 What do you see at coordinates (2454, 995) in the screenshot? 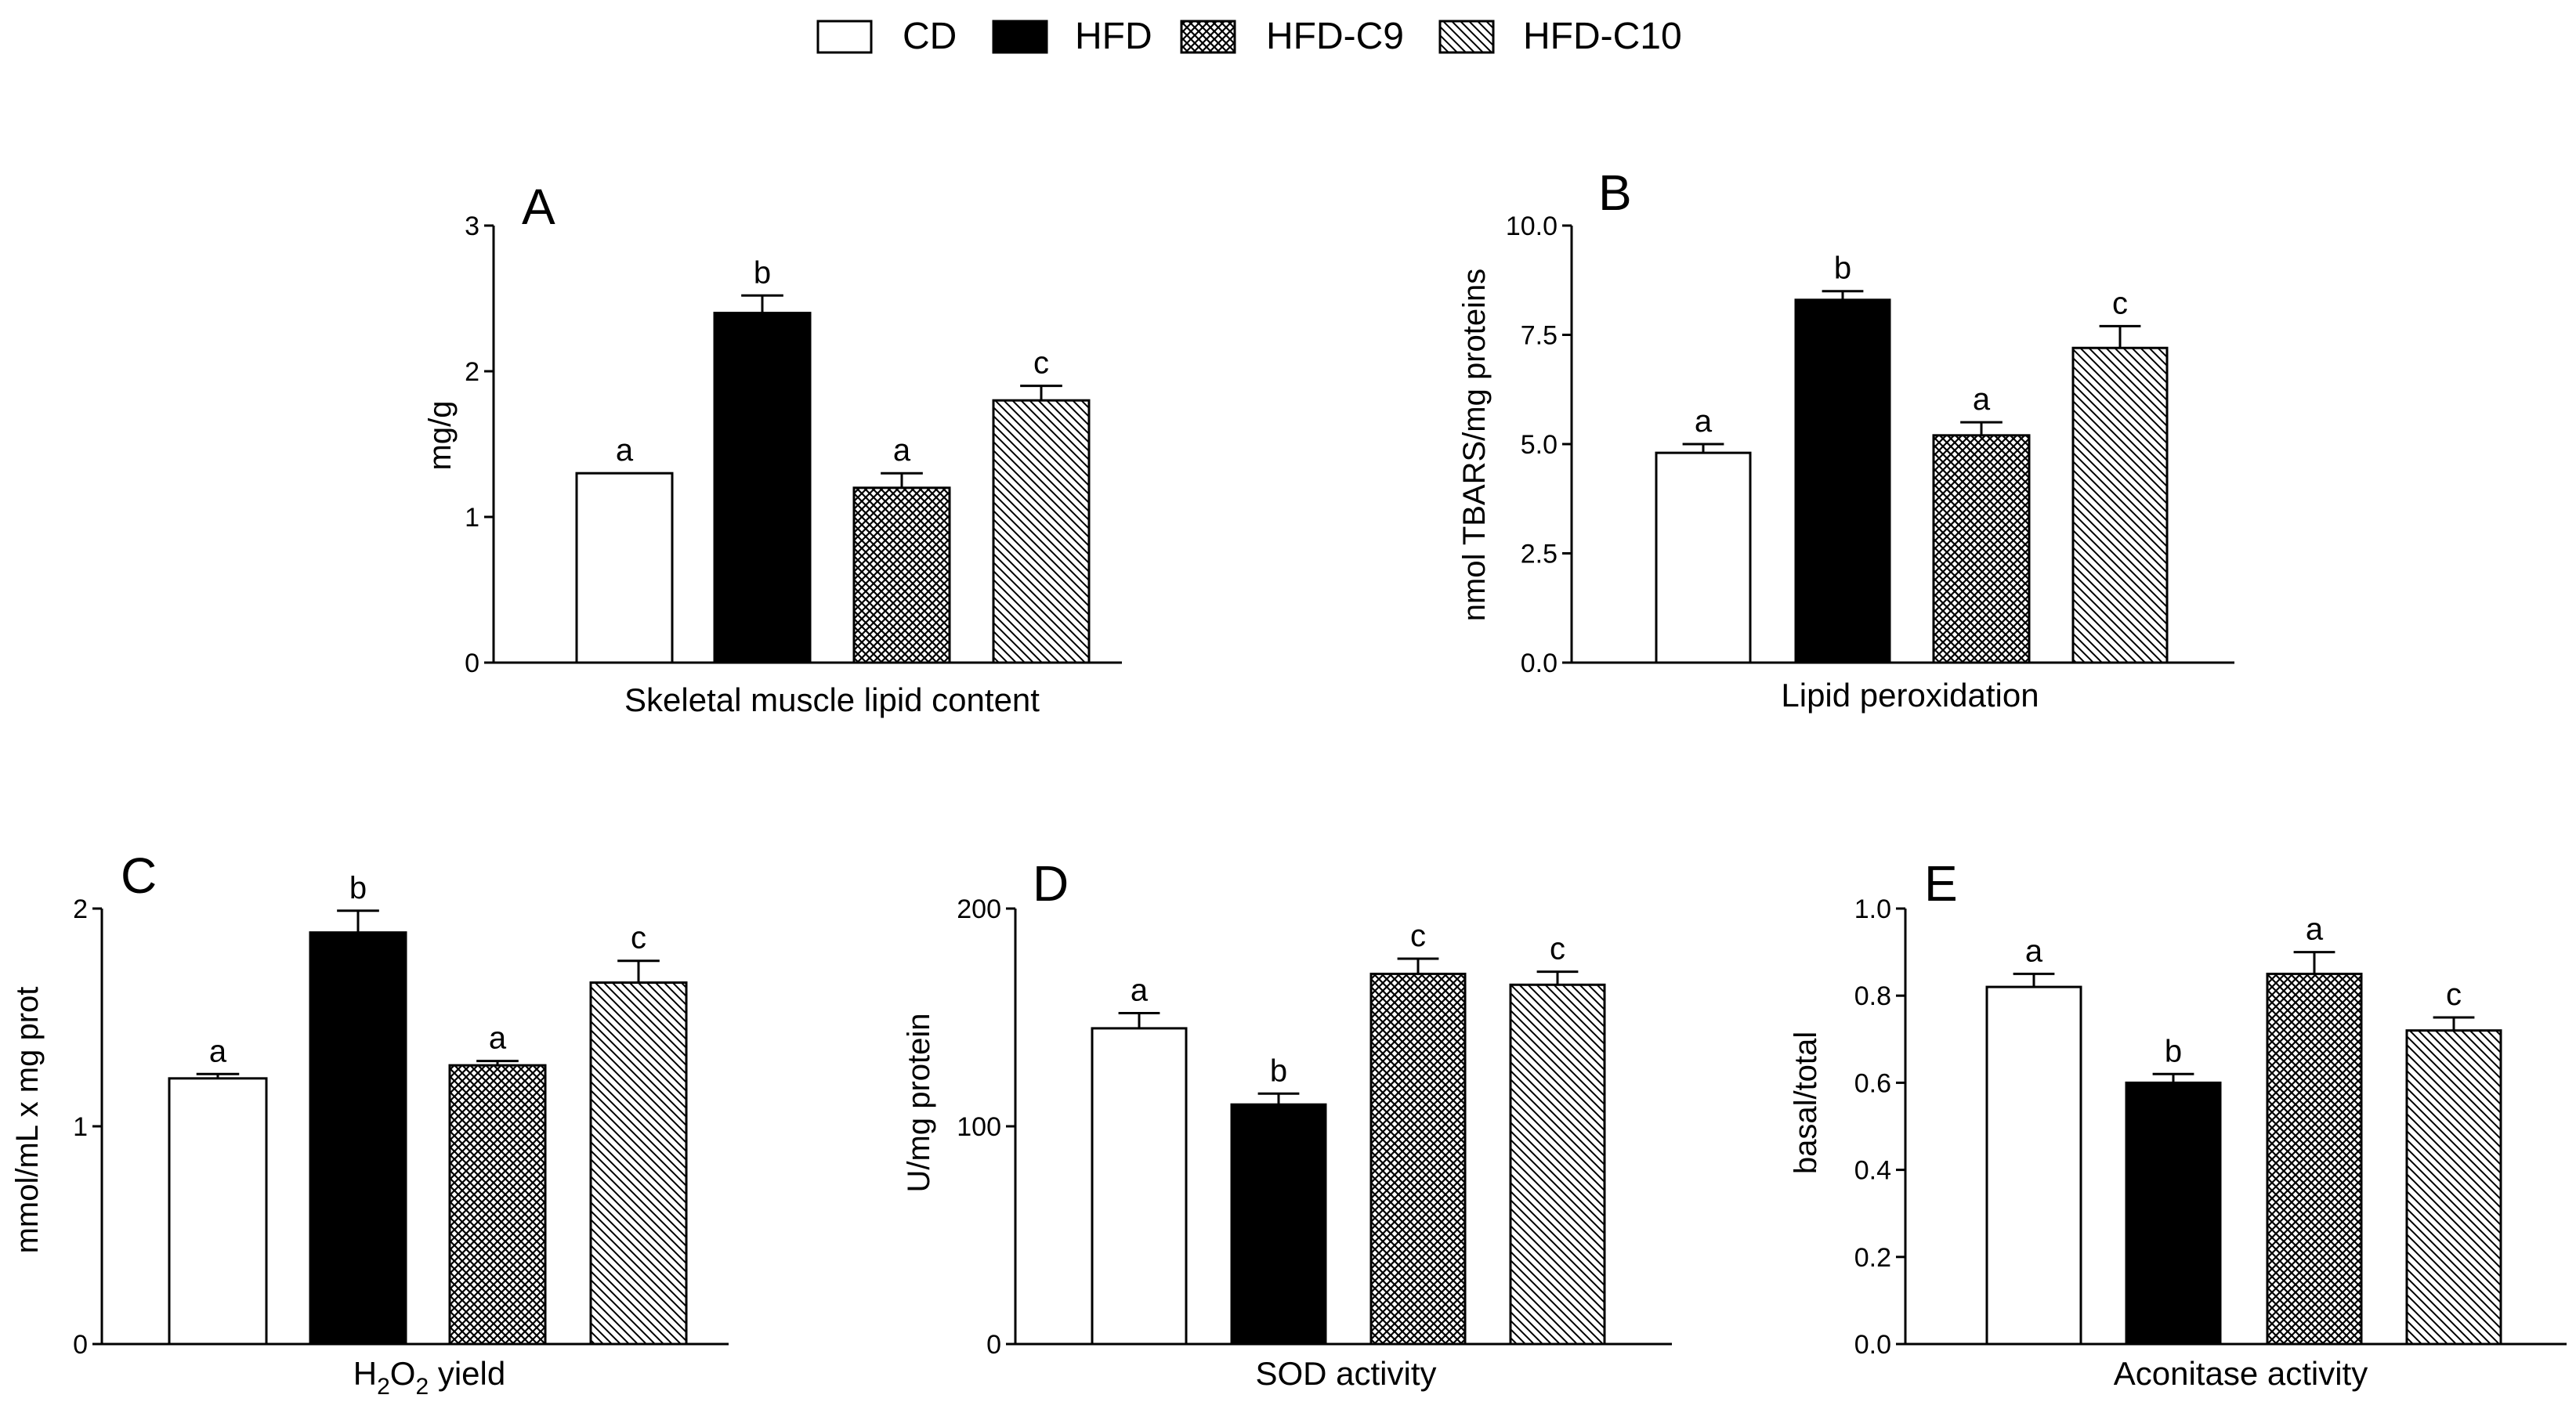
I see `panel-e-significance-label: c` at bounding box center [2454, 995].